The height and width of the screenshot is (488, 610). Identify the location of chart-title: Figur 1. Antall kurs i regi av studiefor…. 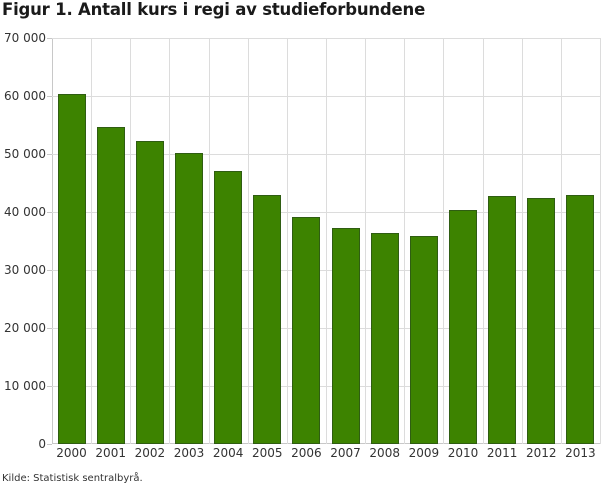
(214, 9).